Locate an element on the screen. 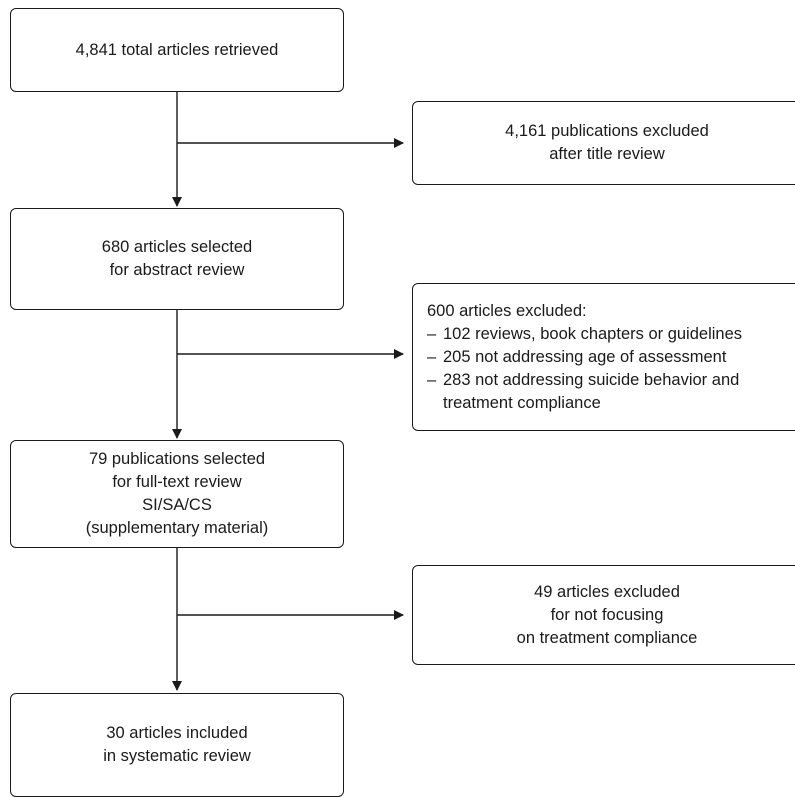 The width and height of the screenshot is (795, 797). excluded-bullet-age: – 205 not addressing age of assessment is located at coordinates (576, 357).